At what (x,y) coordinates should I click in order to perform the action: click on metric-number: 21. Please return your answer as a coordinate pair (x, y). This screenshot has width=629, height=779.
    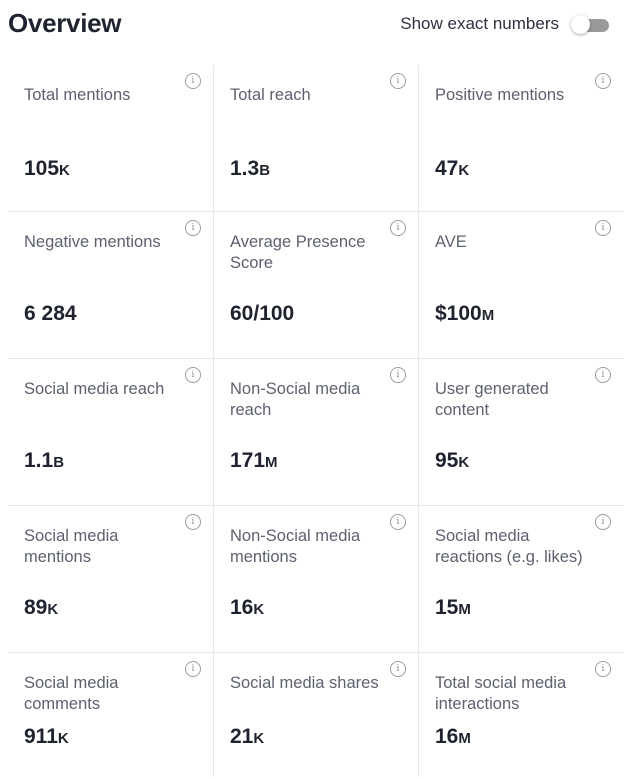
    Looking at the image, I should click on (242, 736).